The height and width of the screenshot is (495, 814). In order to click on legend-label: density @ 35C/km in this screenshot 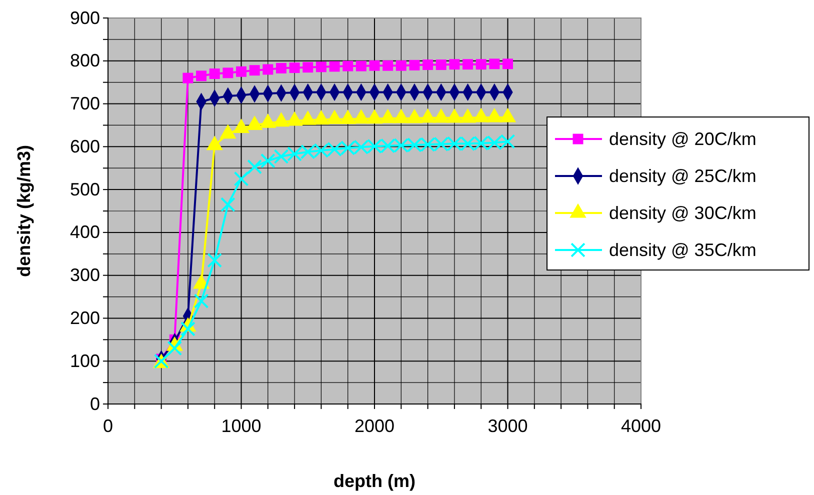, I will do `click(682, 250)`.